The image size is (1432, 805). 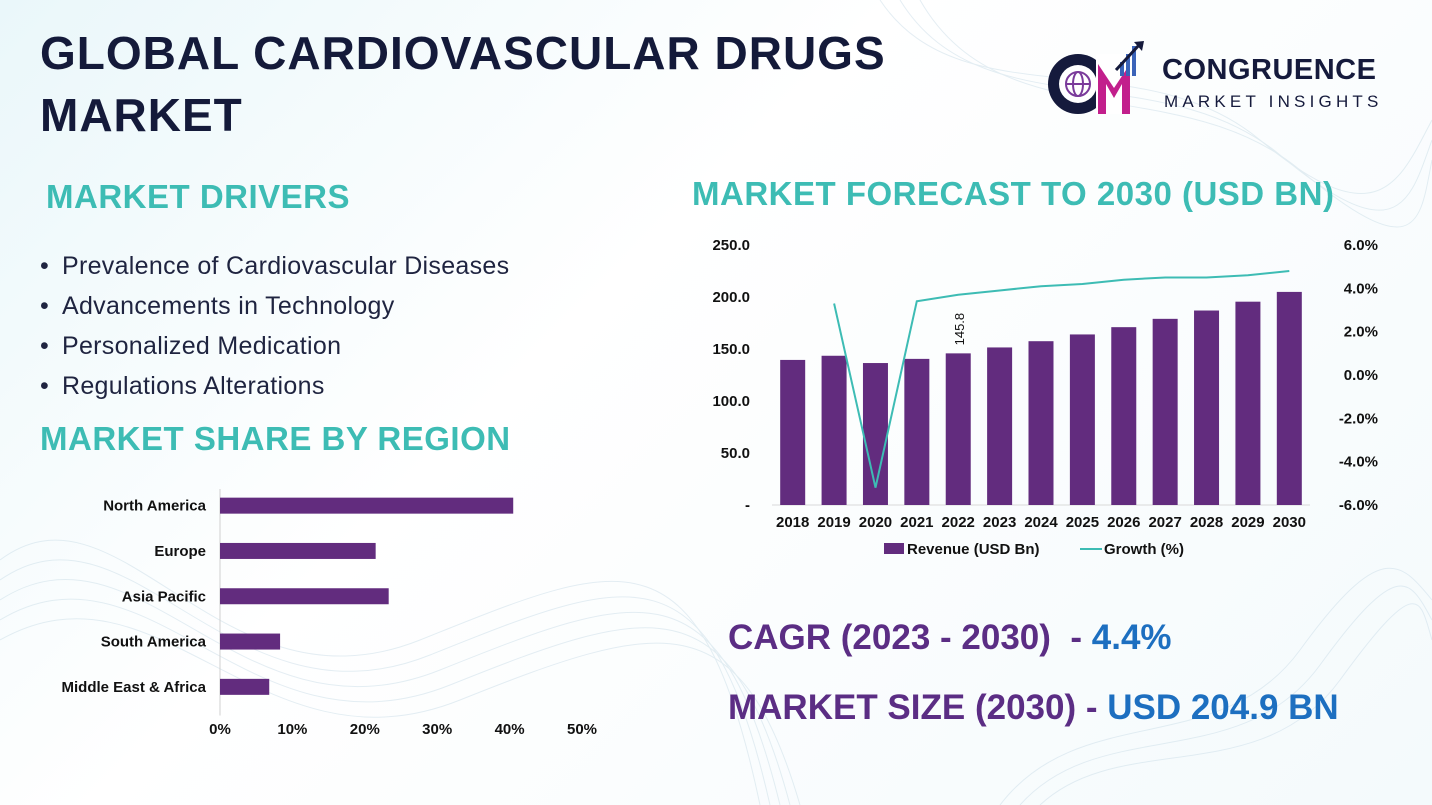 What do you see at coordinates (286, 266) in the screenshot?
I see `driver-text: Prevalence of Cardiovascular Diseases` at bounding box center [286, 266].